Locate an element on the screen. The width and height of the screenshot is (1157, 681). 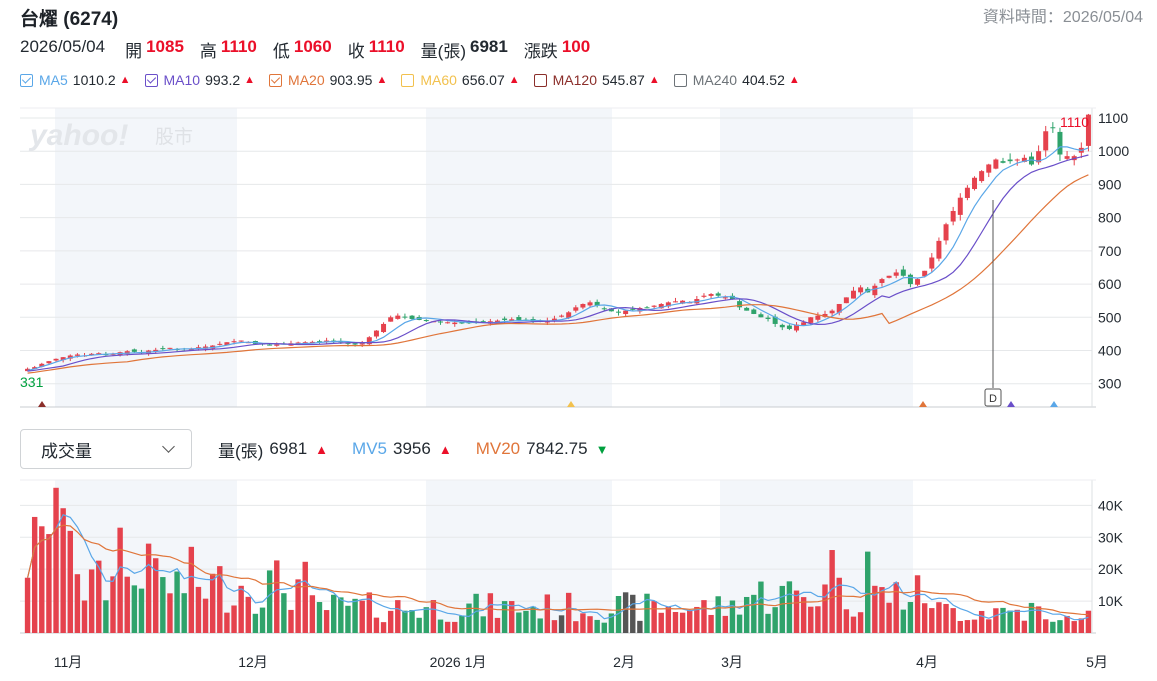
checkbox-ma240 is located at coordinates (680, 80).